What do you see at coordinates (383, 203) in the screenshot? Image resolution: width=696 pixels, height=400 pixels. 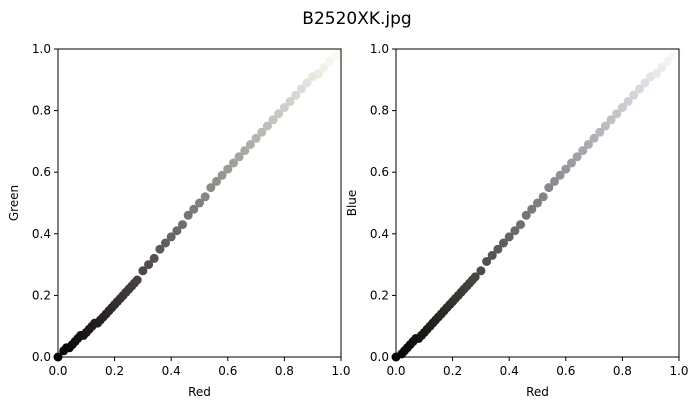 I see `right-yticks: 0.0 0.2 0.4 0.6 0.8 1.0` at bounding box center [383, 203].